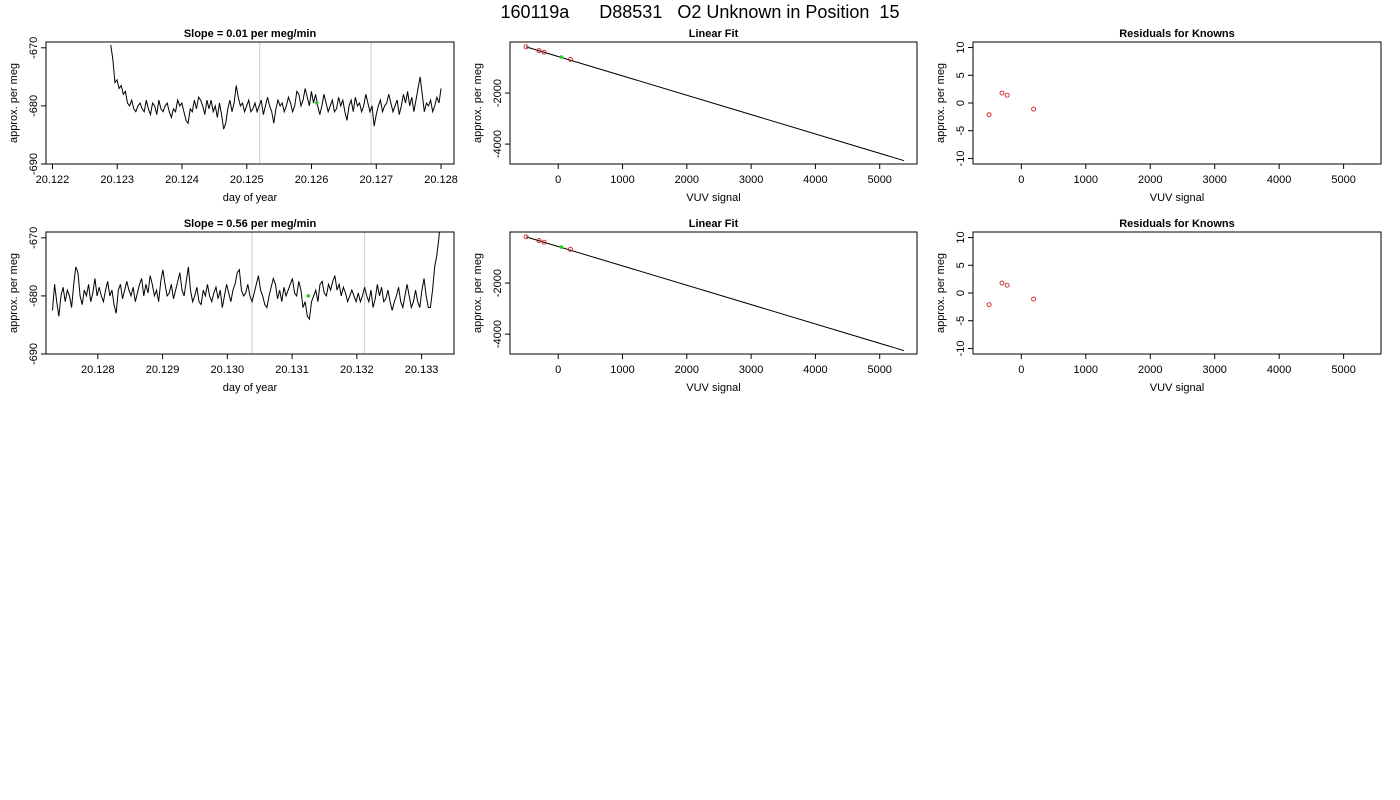 This screenshot has height=800, width=1400. Describe the element at coordinates (292, 370) in the screenshot. I see `x-tick-label: 20.131` at that location.